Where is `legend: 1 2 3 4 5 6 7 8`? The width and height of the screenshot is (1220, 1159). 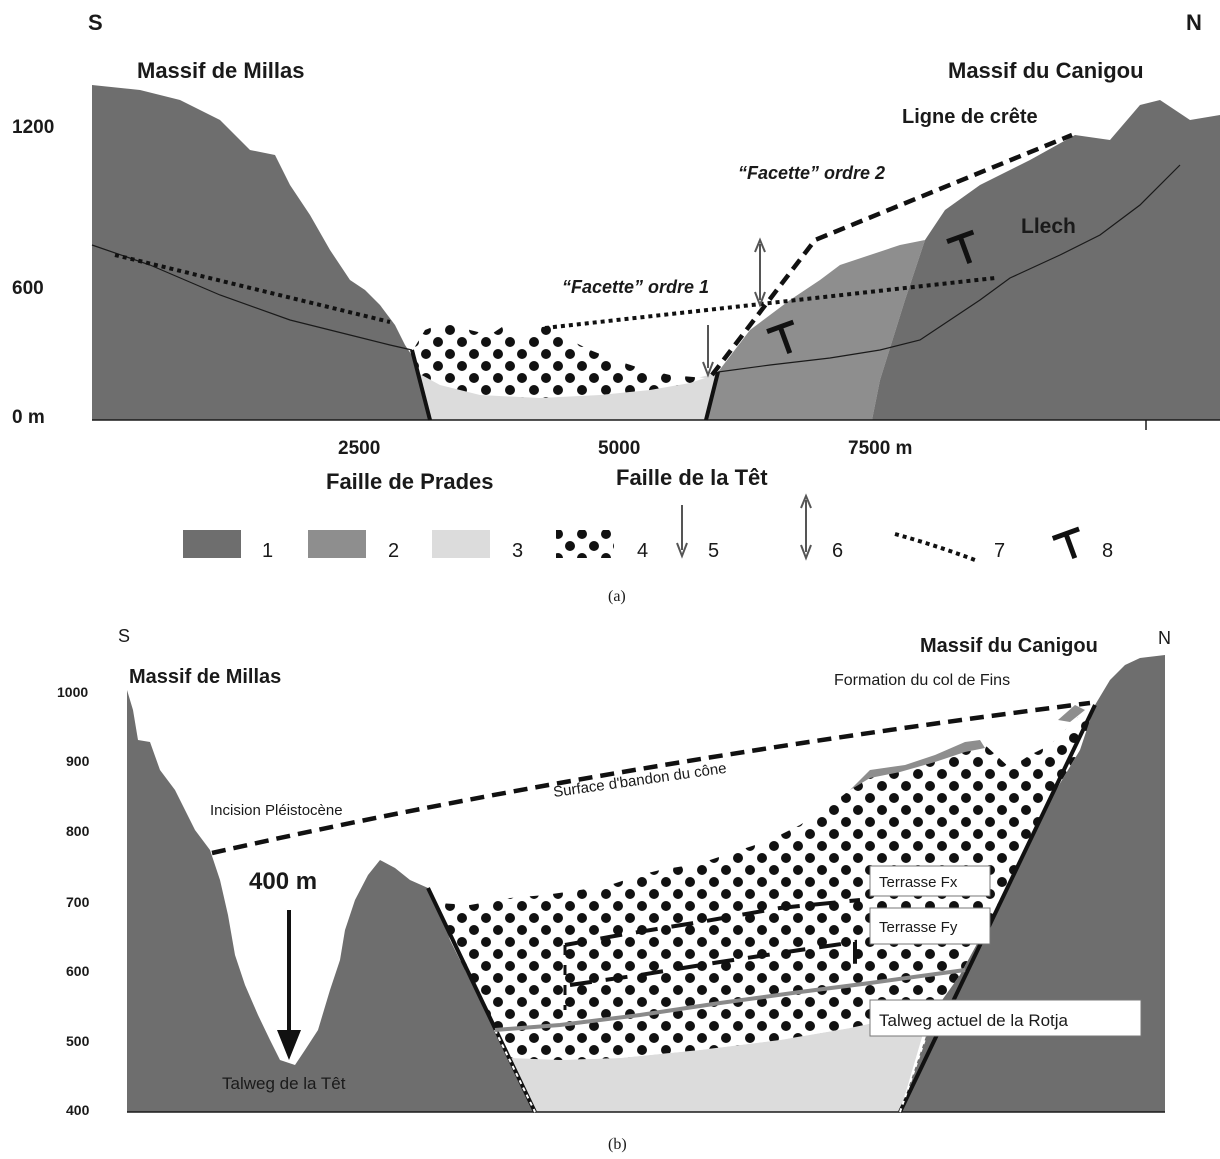 legend: 1 2 3 4 5 6 7 8 is located at coordinates (648, 527).